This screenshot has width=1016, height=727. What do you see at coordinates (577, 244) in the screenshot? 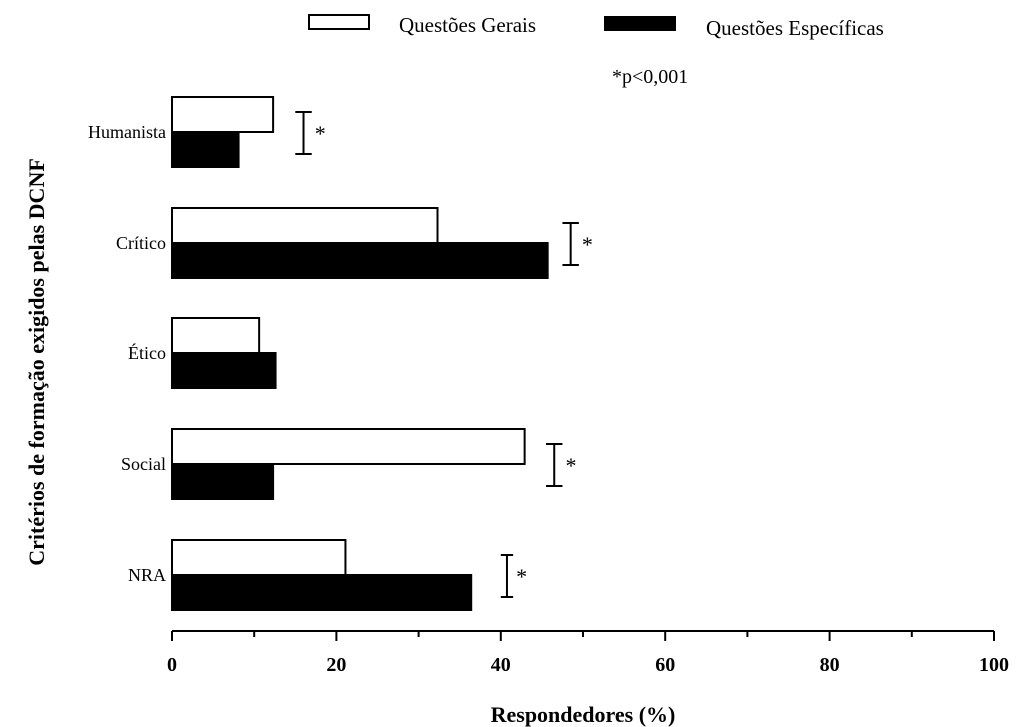
I see `significance-bracket-critico: *` at bounding box center [577, 244].